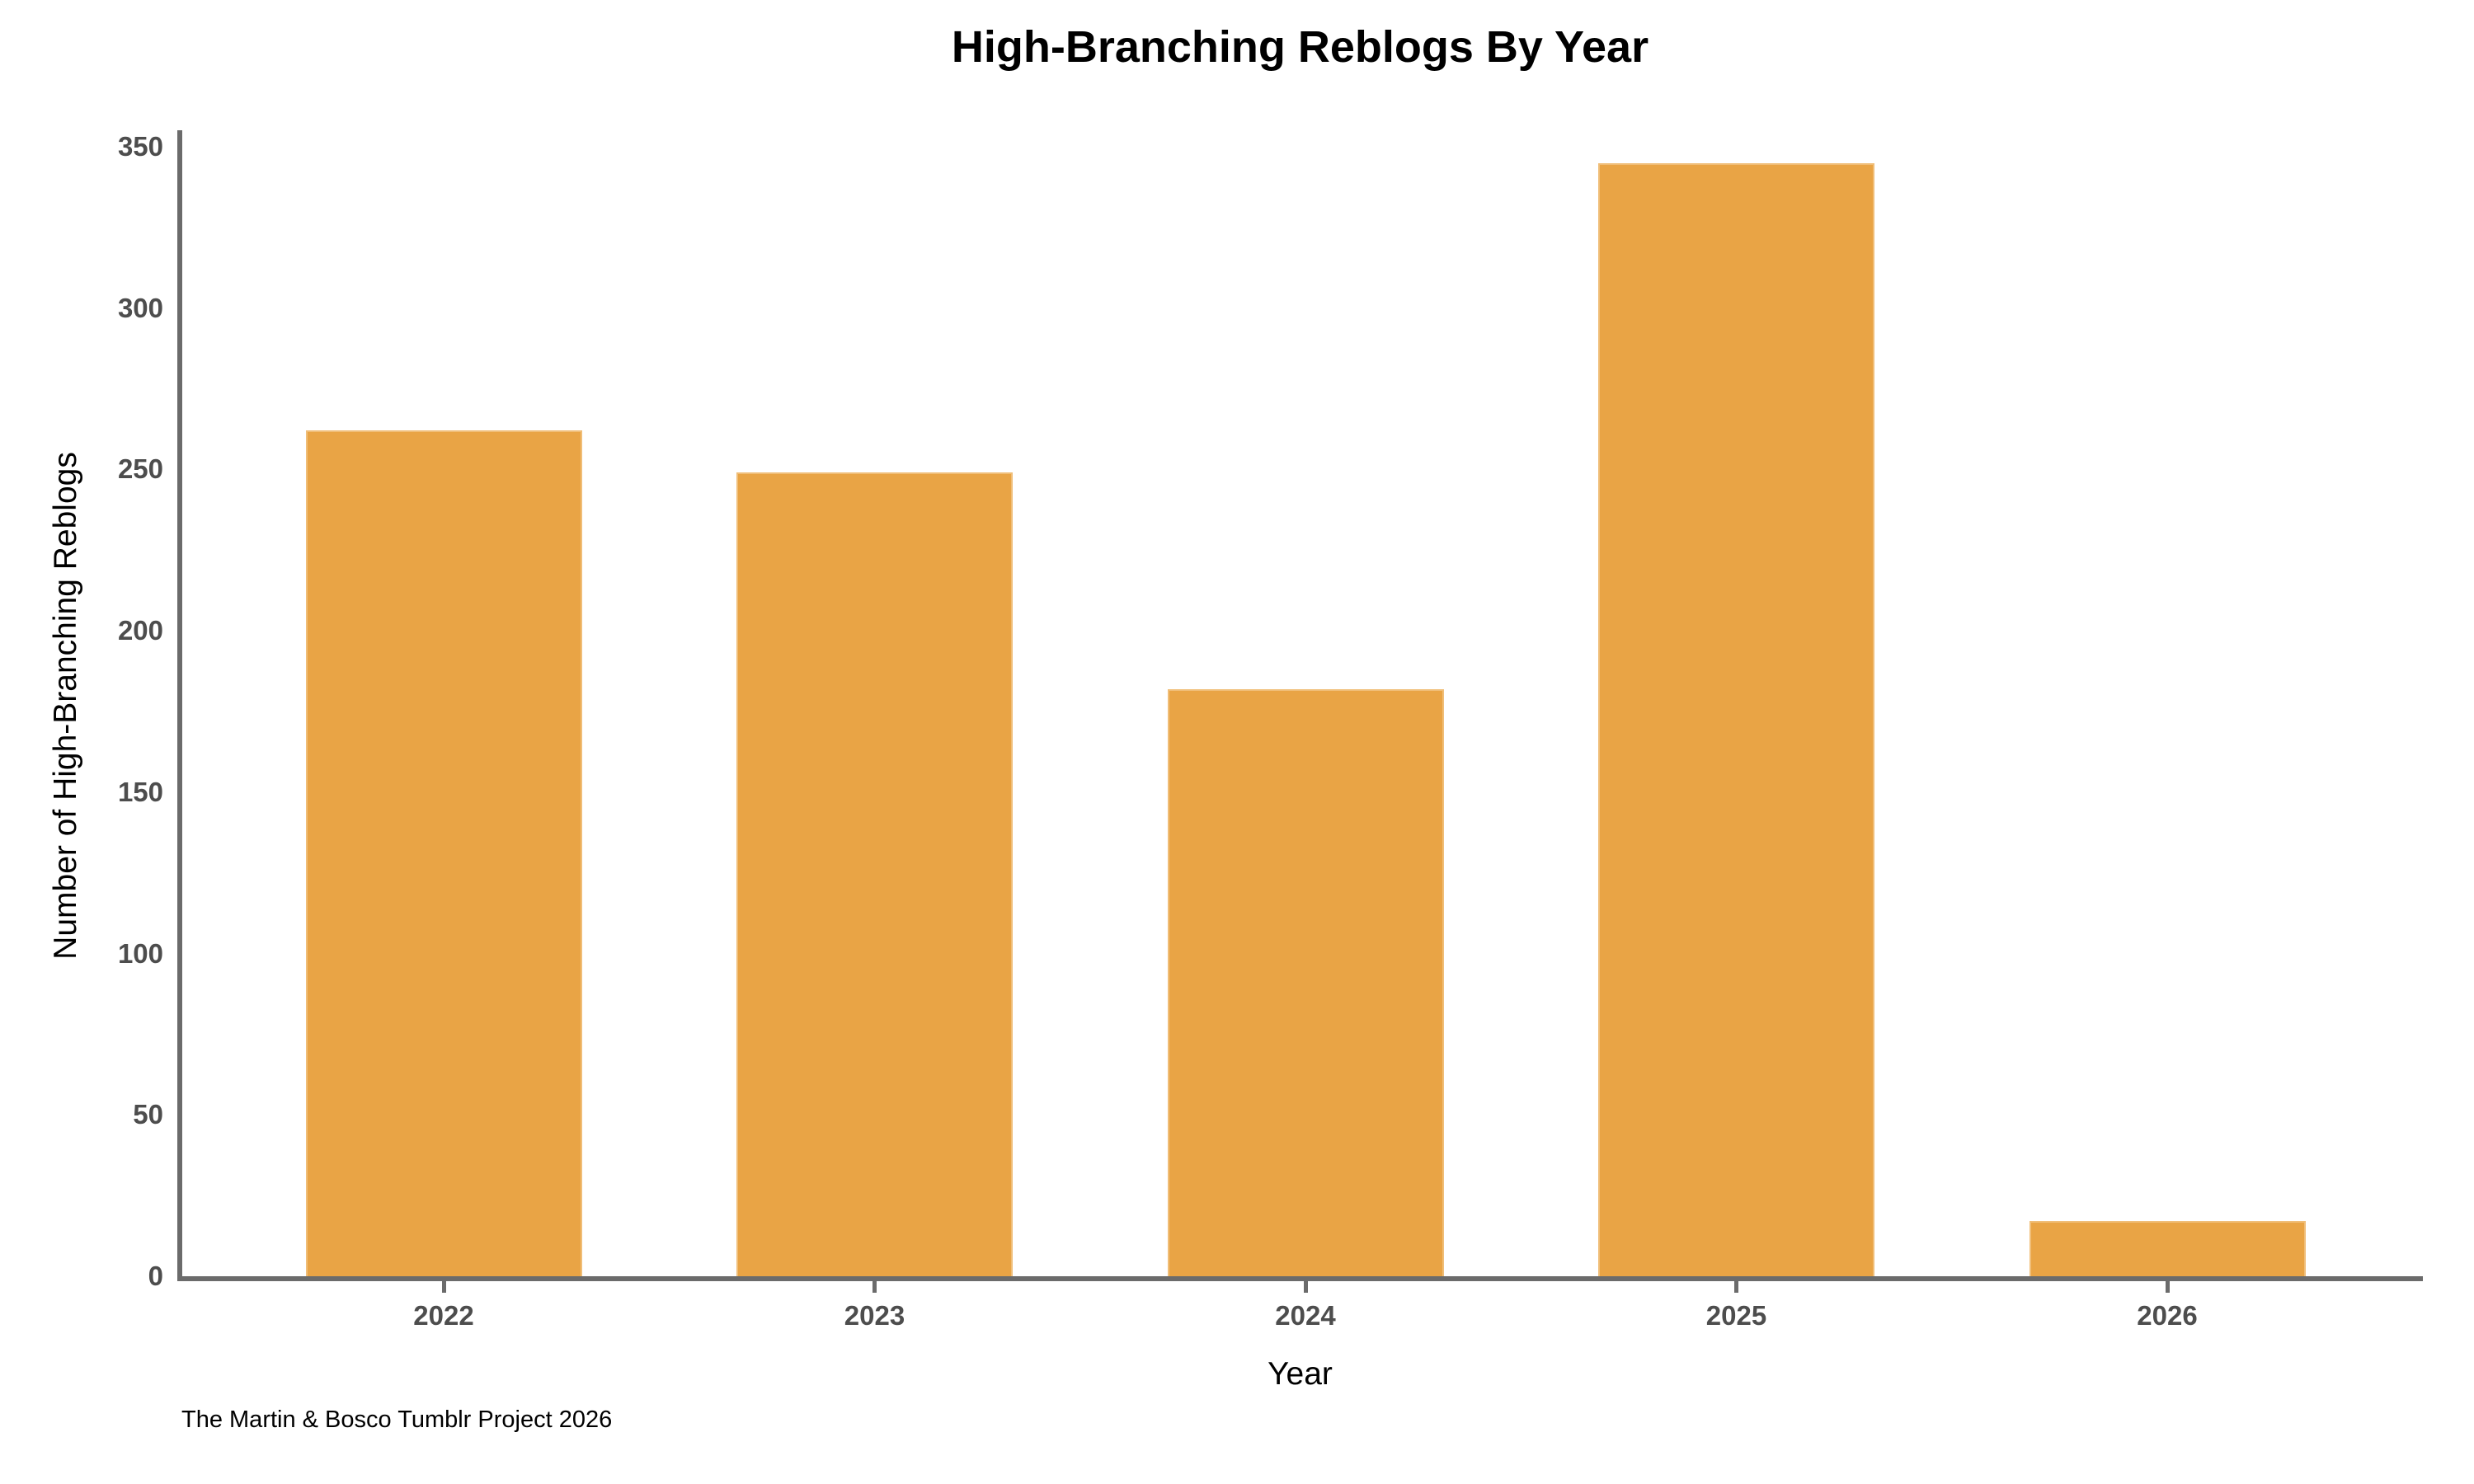  What do you see at coordinates (140, 146) in the screenshot?
I see `y-tick-label-350: 350` at bounding box center [140, 146].